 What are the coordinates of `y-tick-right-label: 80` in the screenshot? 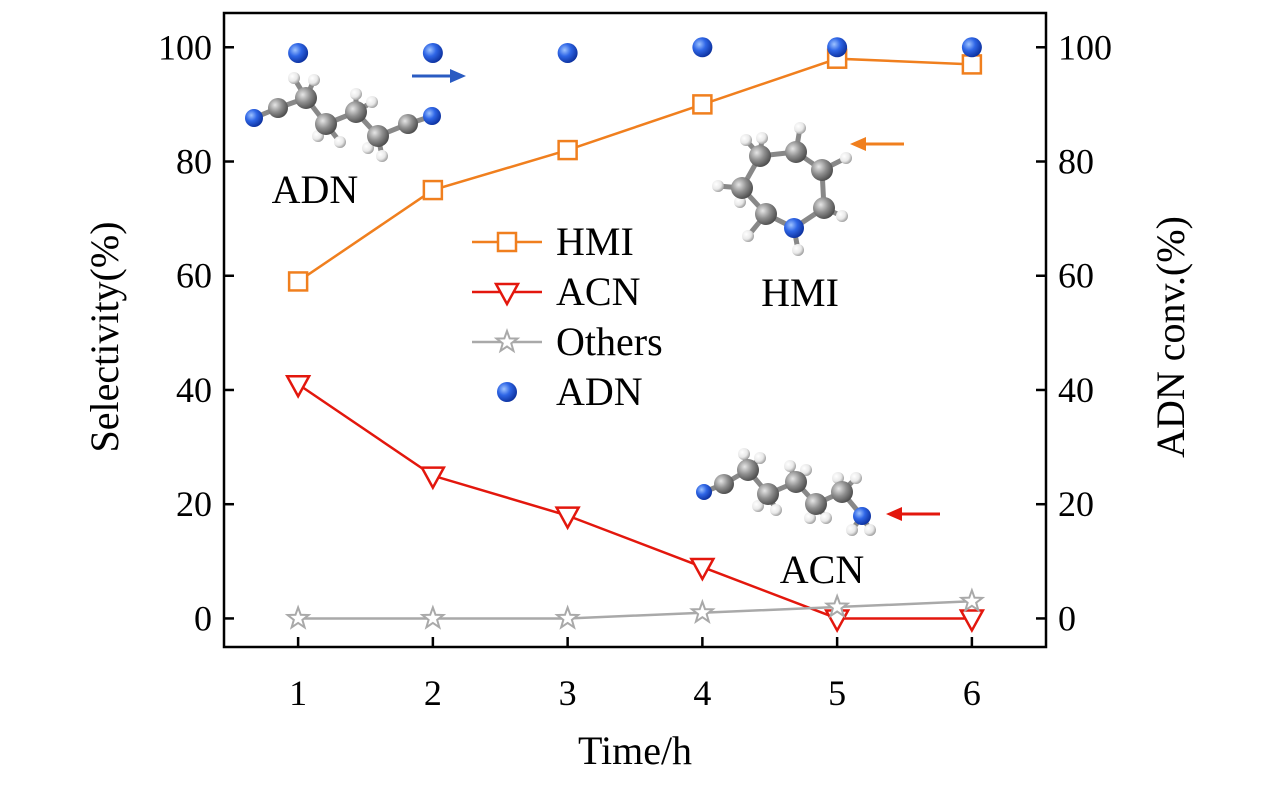 It's located at (1076, 162).